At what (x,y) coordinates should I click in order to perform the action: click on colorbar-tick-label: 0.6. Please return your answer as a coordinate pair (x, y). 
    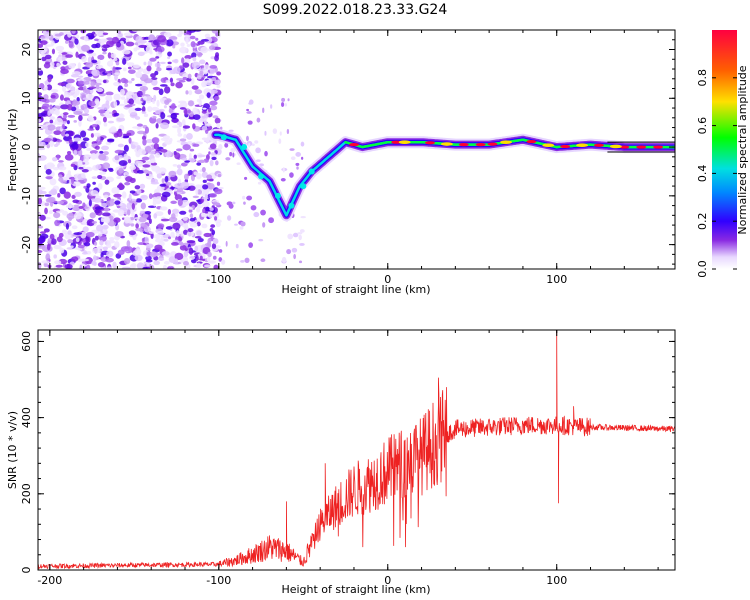
    Looking at the image, I should click on (702, 126).